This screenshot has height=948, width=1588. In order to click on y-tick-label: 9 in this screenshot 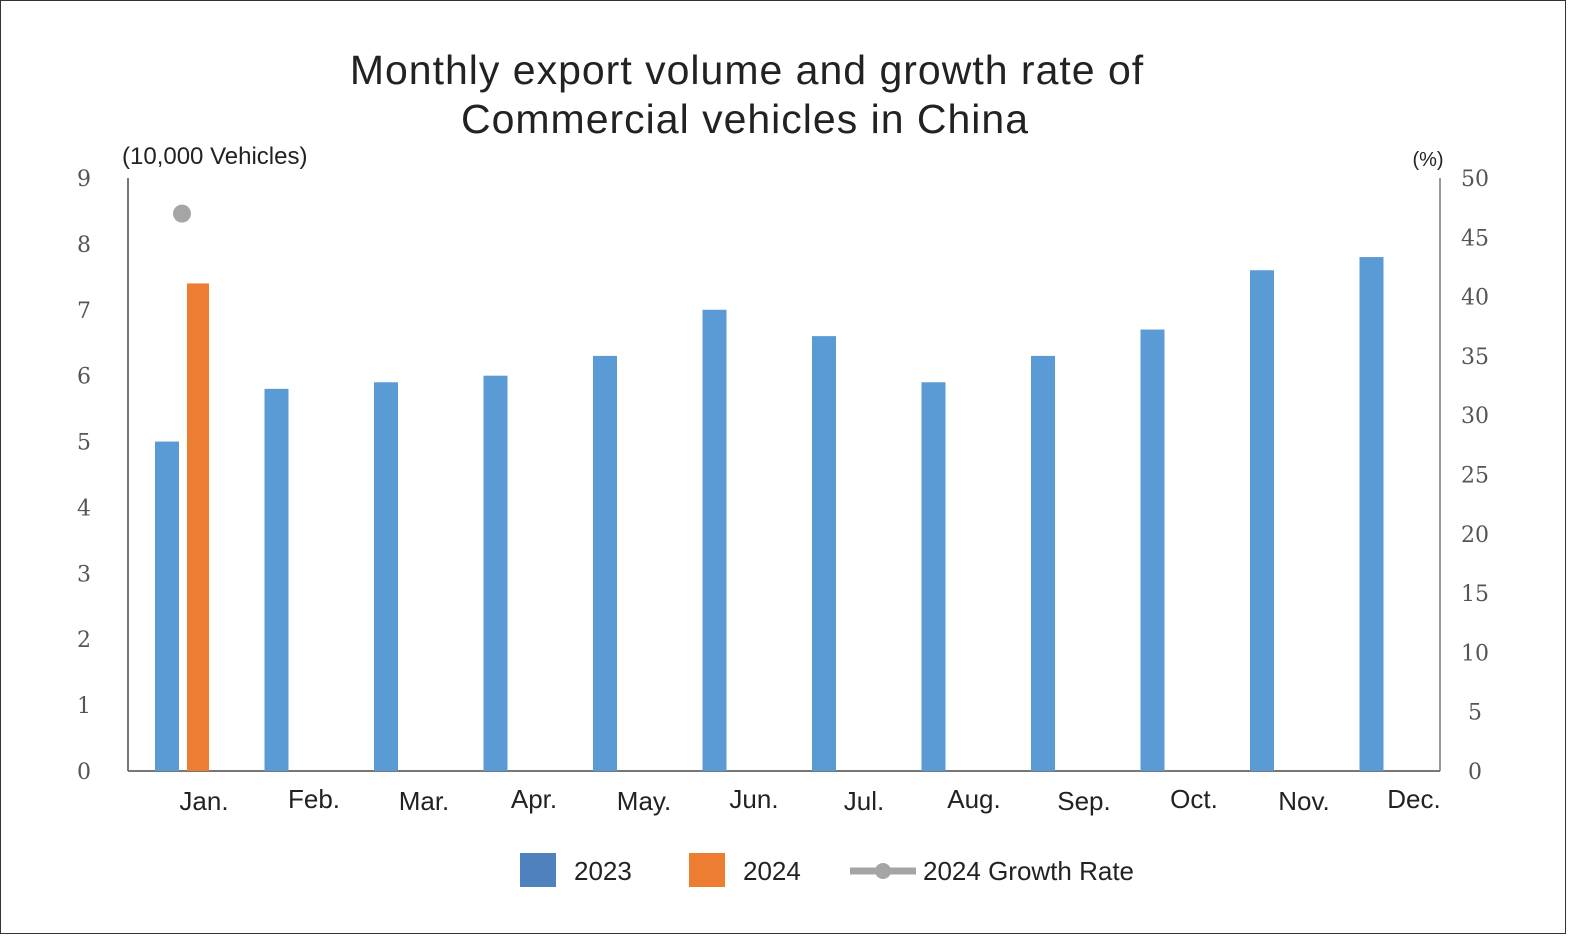, I will do `click(84, 179)`.